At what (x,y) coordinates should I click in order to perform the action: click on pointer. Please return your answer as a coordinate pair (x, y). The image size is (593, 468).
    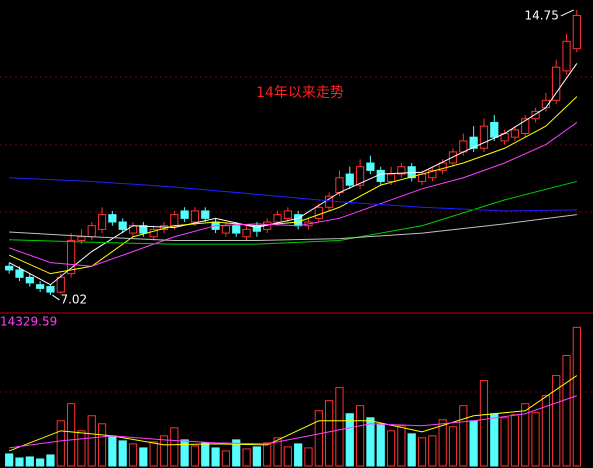
    Looking at the image, I should click on (56, 297).